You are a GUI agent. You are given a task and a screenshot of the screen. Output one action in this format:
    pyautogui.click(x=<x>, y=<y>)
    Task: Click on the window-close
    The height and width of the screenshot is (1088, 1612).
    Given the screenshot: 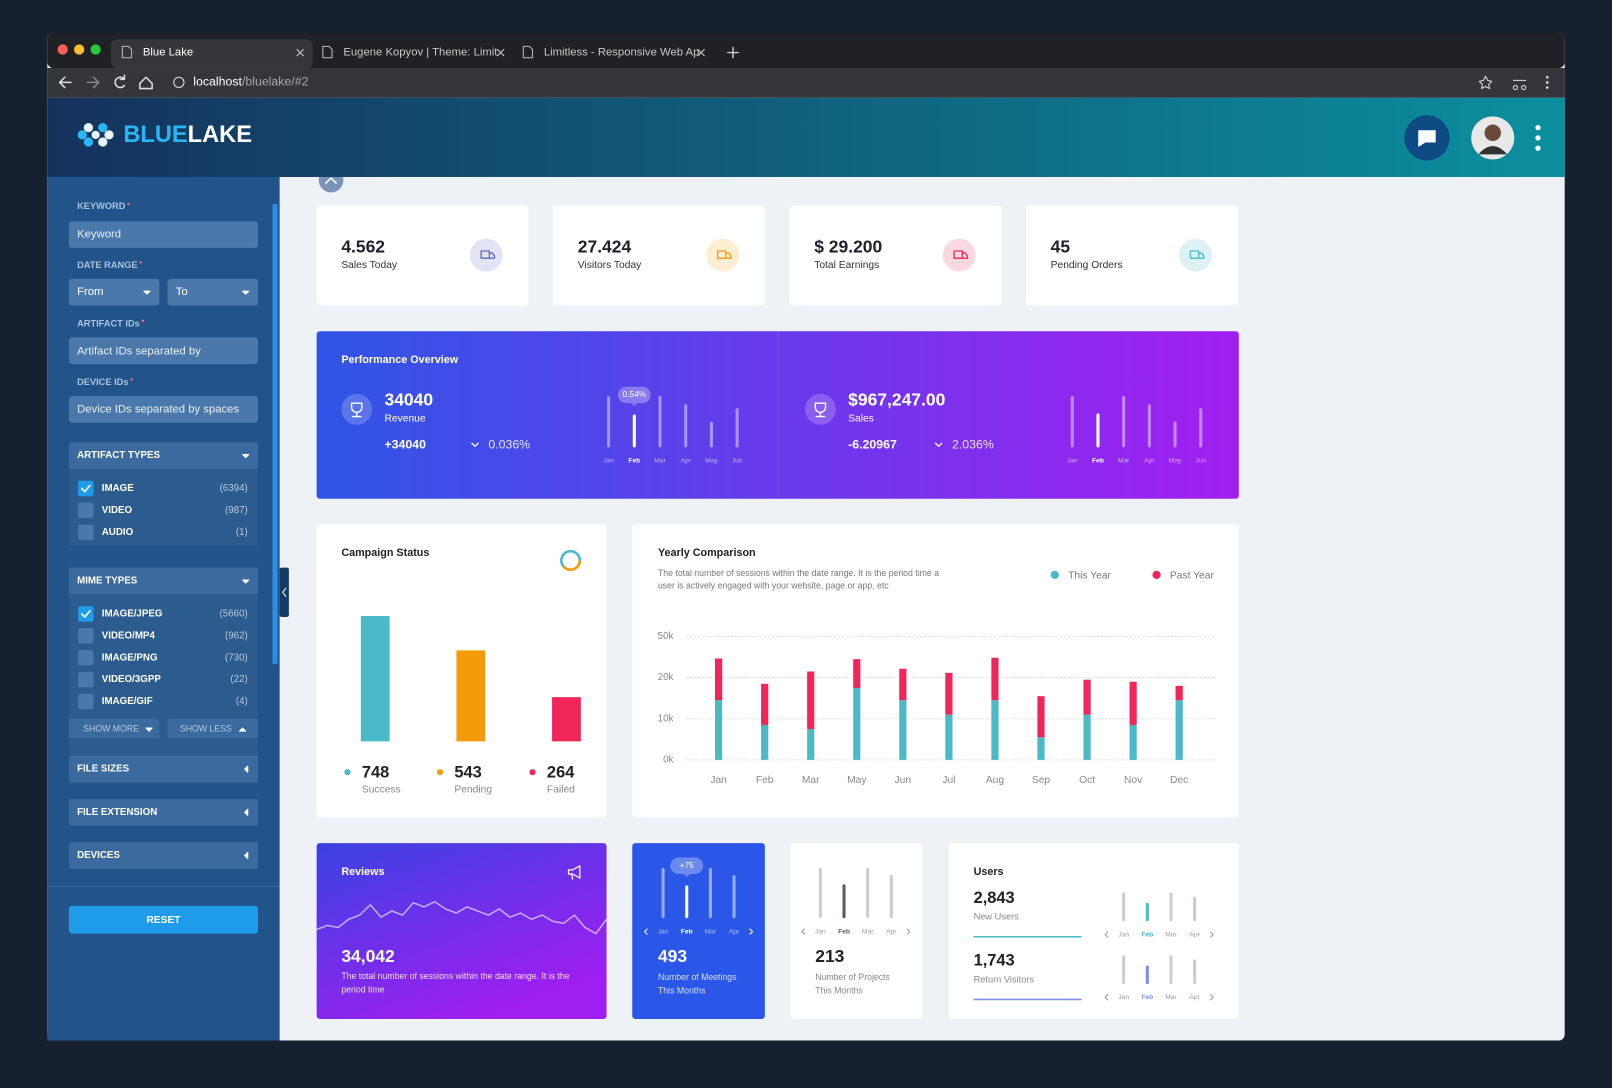 What is the action you would take?
    pyautogui.click(x=62, y=49)
    